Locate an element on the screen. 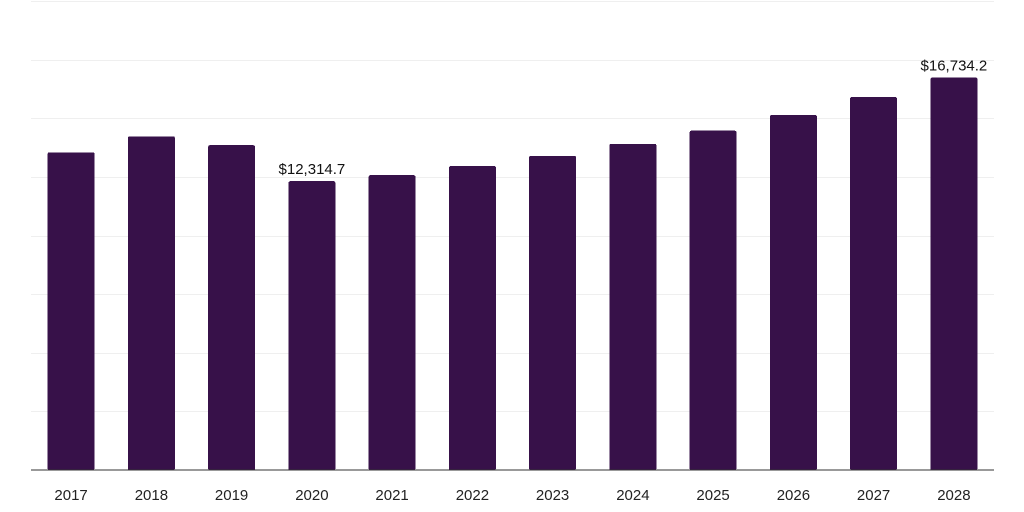 The width and height of the screenshot is (1024, 512). data-label-2028: $16,734.2 is located at coordinates (954, 66).